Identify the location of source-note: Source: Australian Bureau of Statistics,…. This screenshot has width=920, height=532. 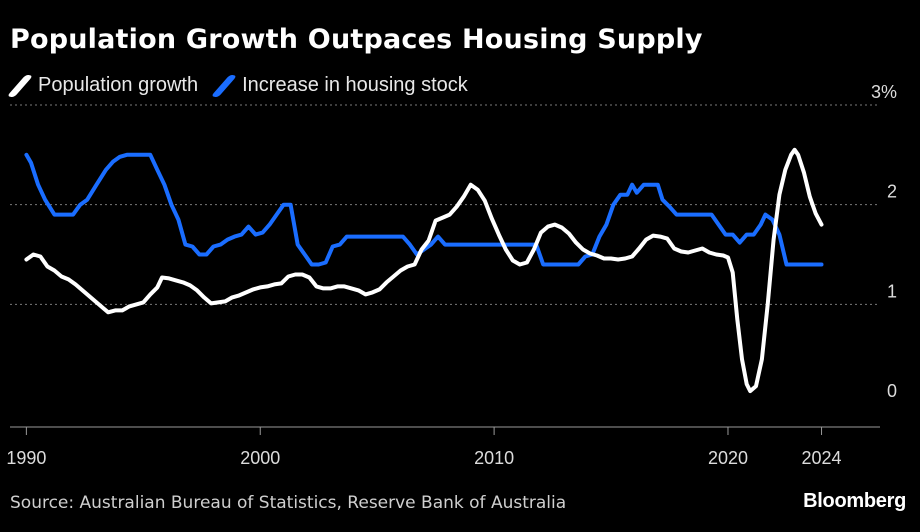
(288, 503).